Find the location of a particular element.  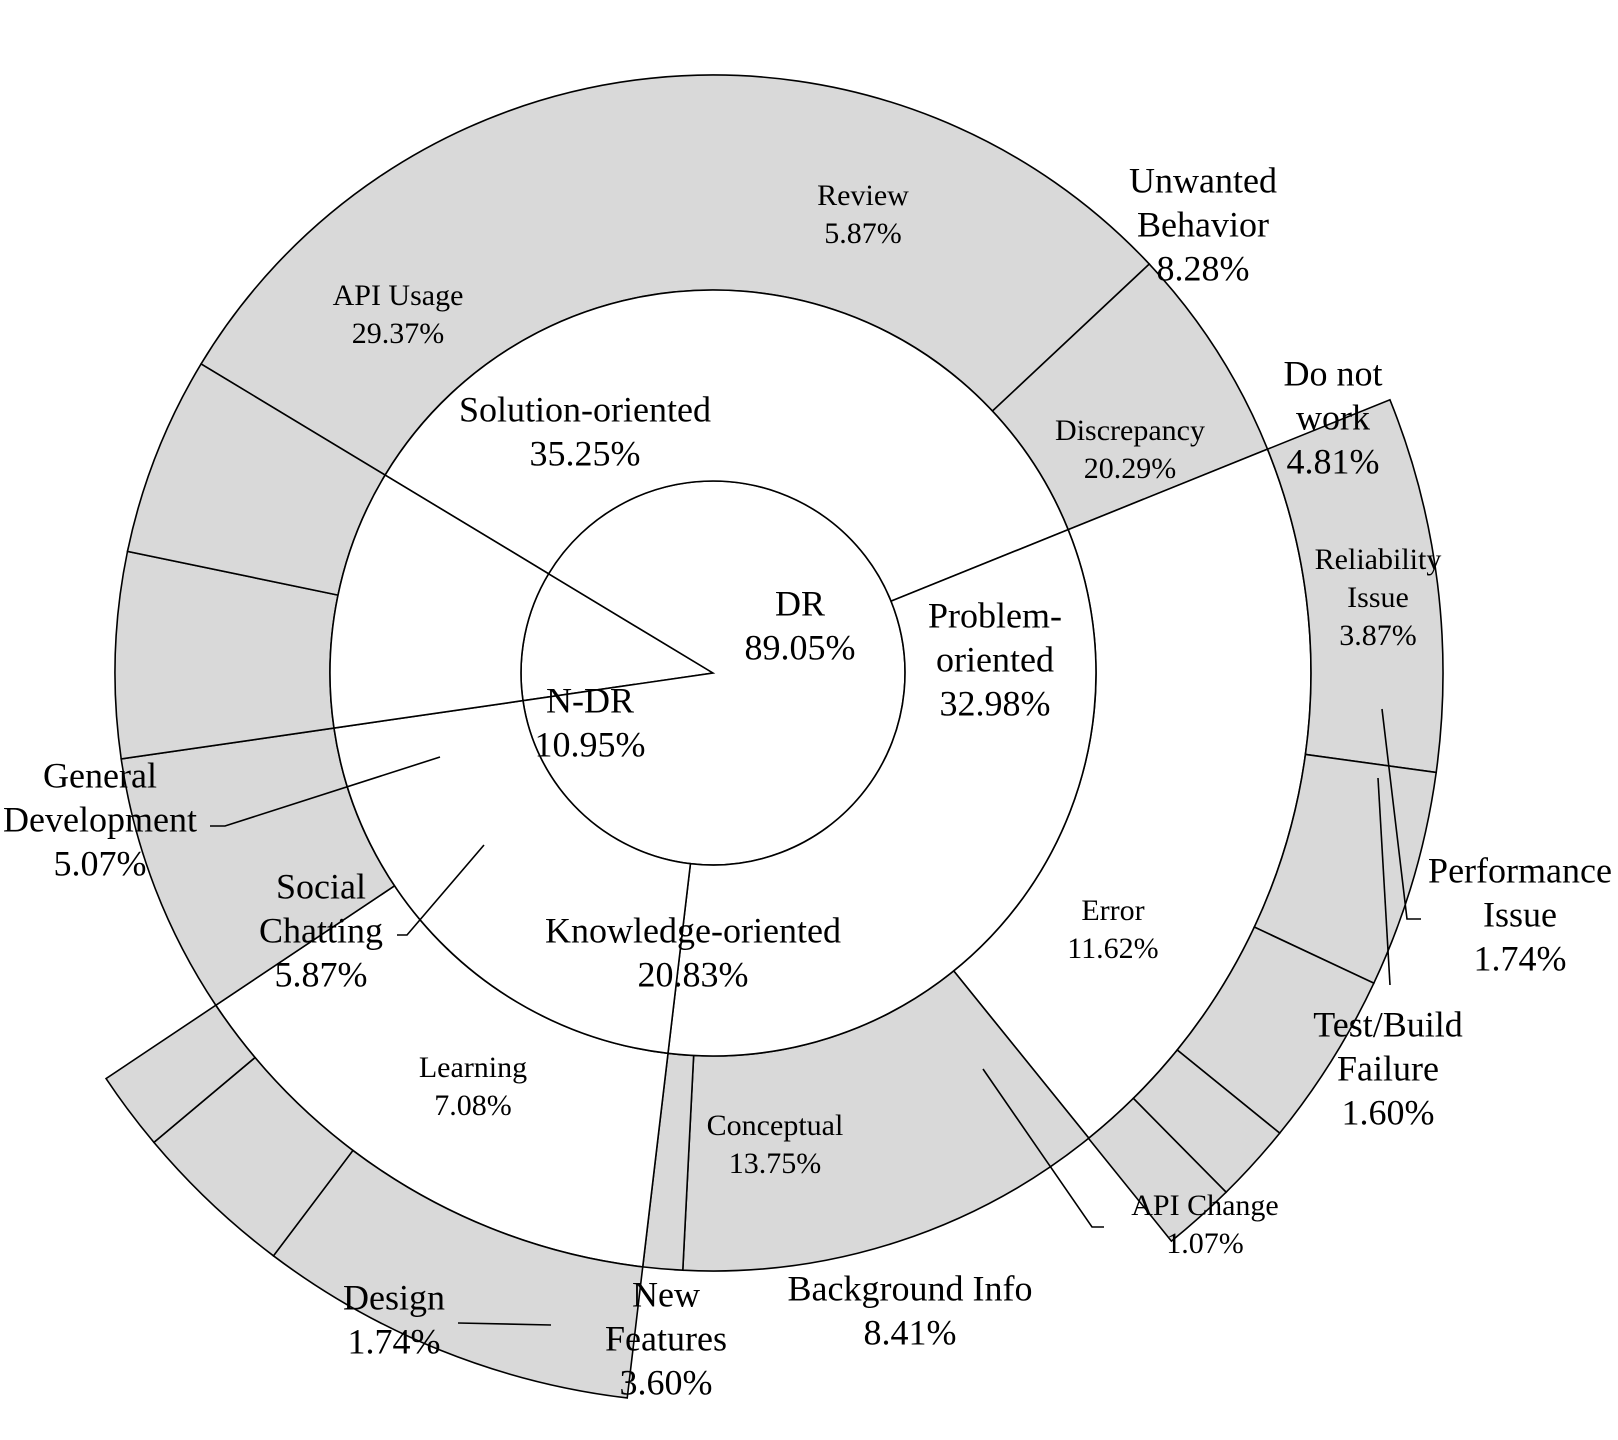

label-performance-issue: Performance Issue 1.74% is located at coordinates (1520, 914).